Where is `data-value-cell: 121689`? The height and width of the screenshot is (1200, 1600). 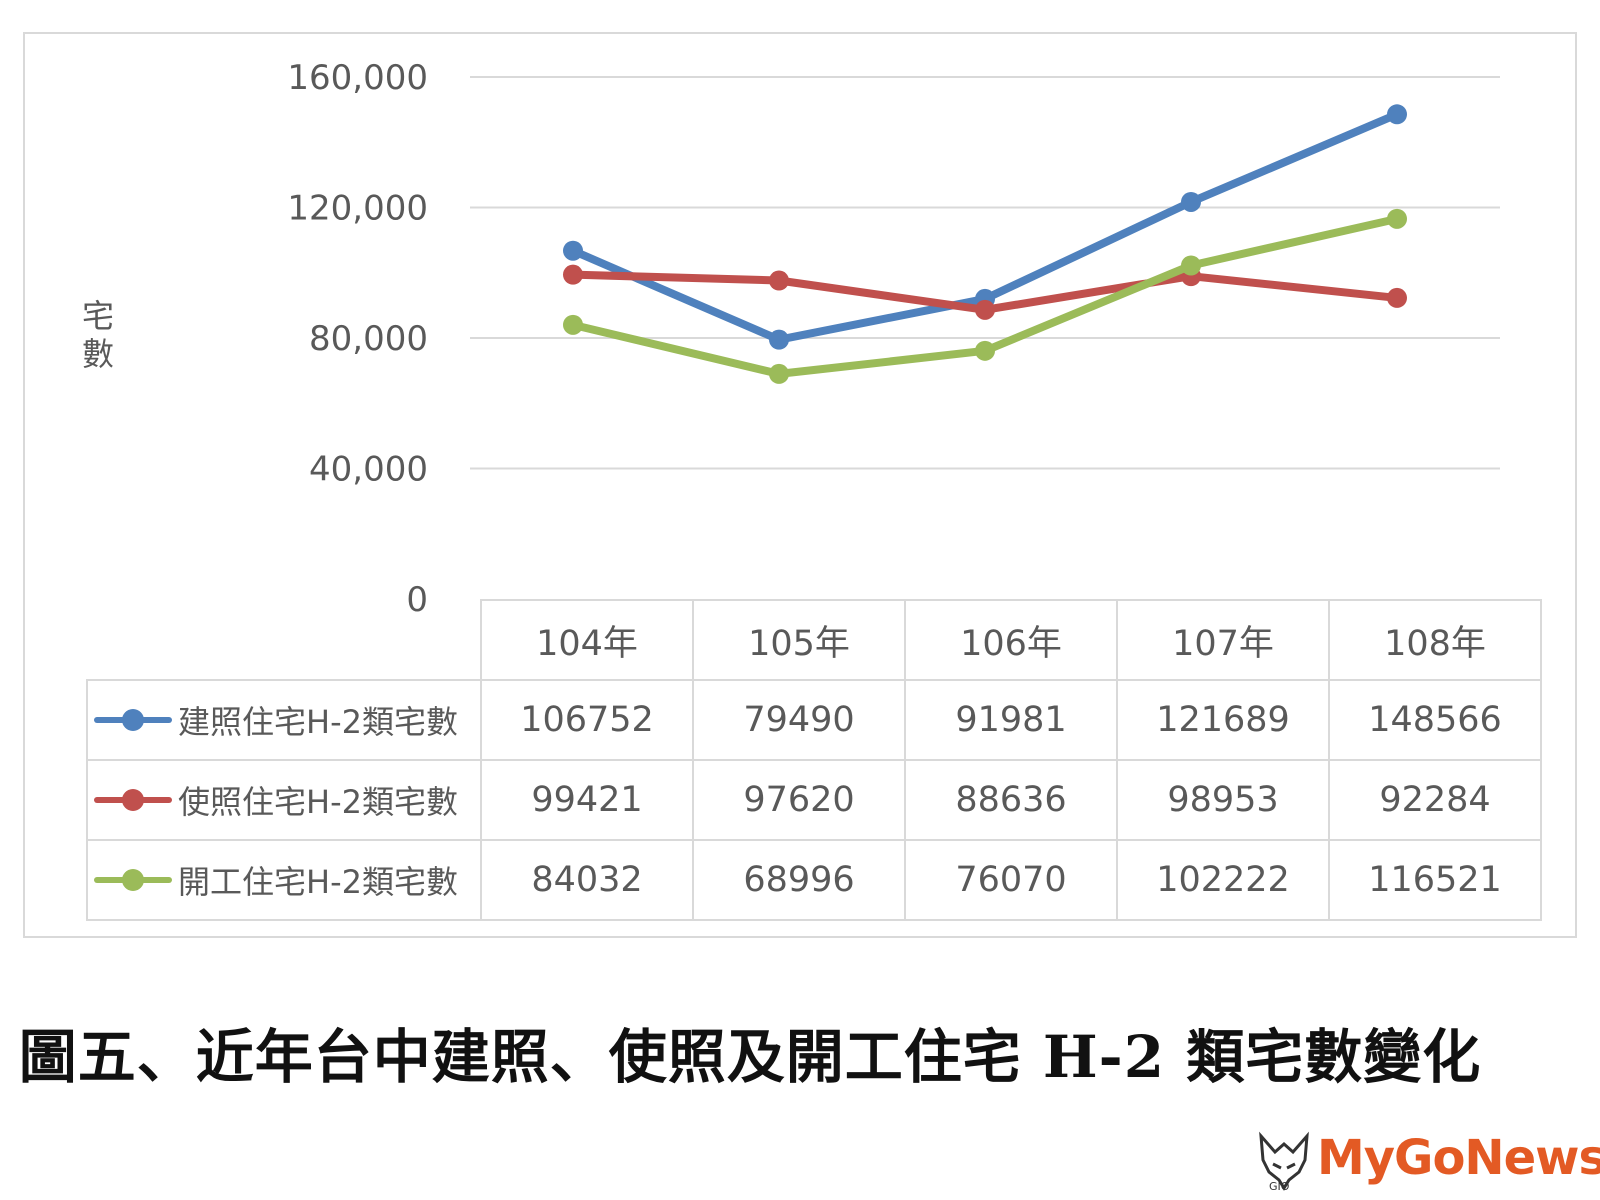
data-value-cell: 121689 is located at coordinates (1223, 720).